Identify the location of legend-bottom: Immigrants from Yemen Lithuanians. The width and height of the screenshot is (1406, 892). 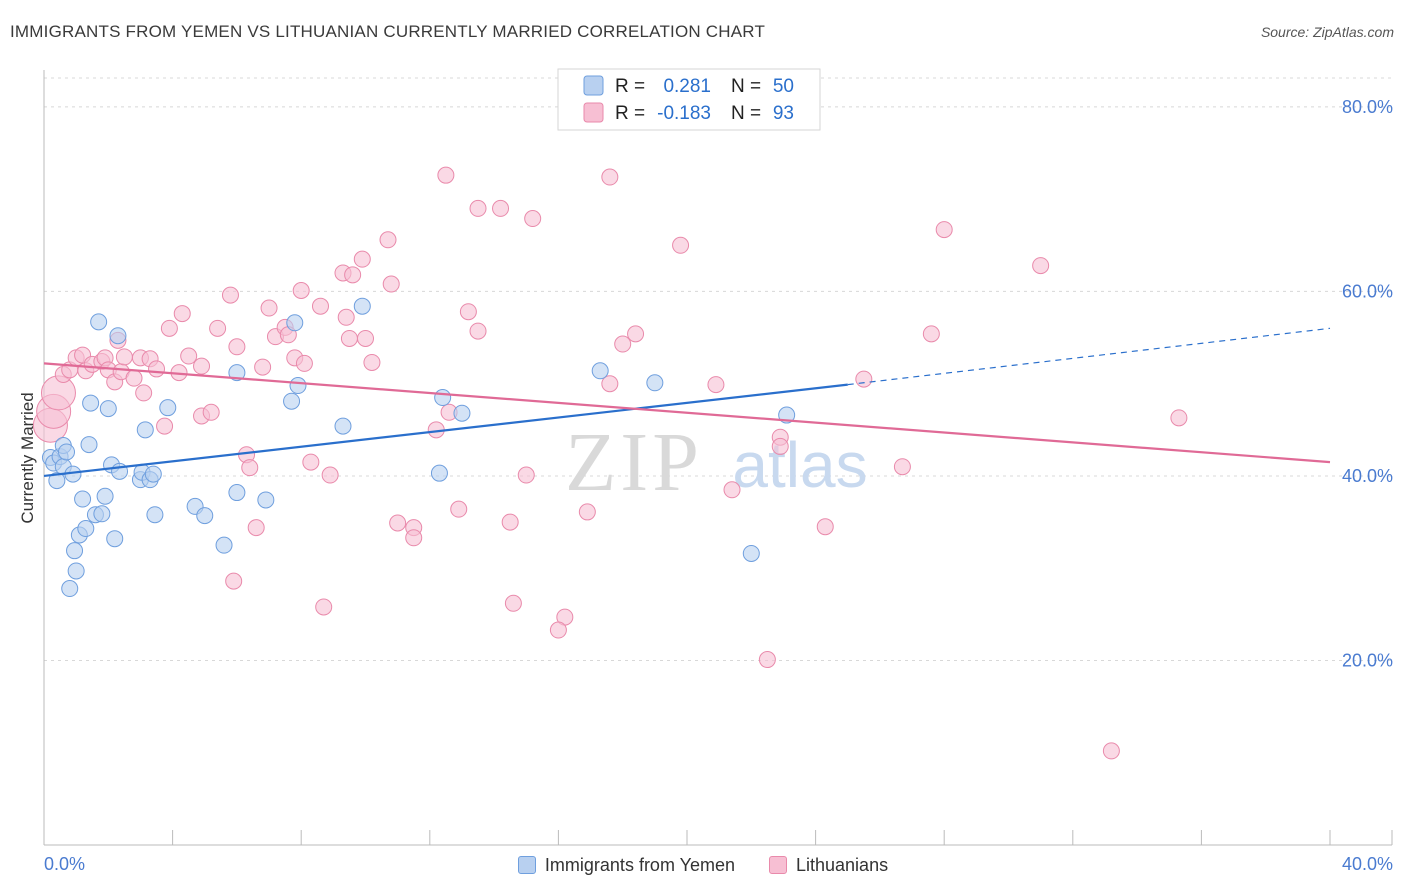
(703, 865).